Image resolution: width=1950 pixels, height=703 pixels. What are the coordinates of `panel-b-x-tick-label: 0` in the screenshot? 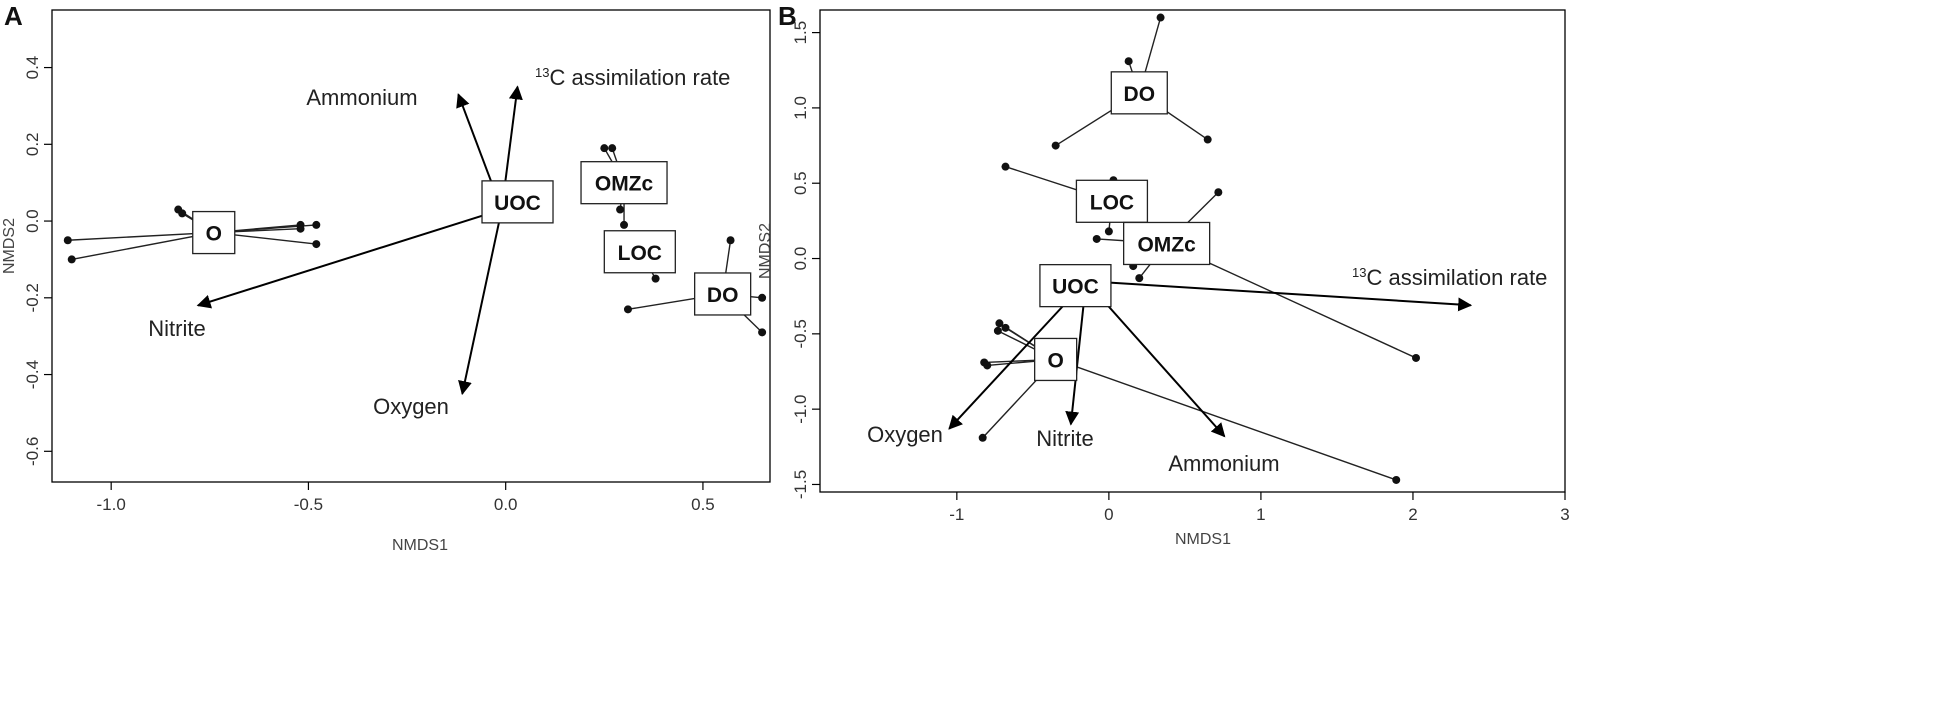 It's located at (1108, 514).